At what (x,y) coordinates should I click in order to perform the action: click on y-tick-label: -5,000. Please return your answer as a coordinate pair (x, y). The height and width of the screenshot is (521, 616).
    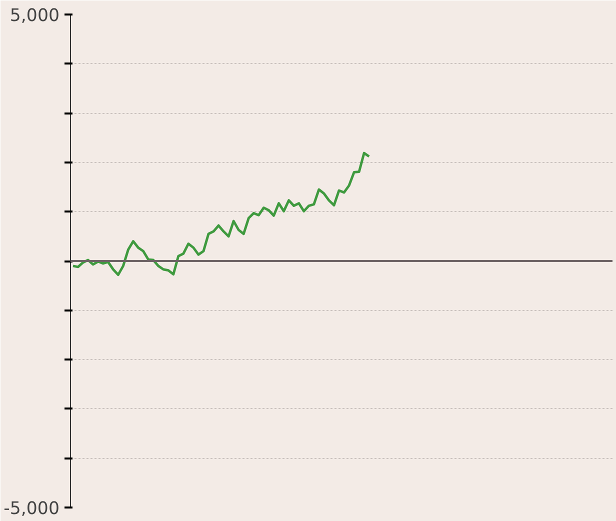
    Looking at the image, I should click on (32, 509).